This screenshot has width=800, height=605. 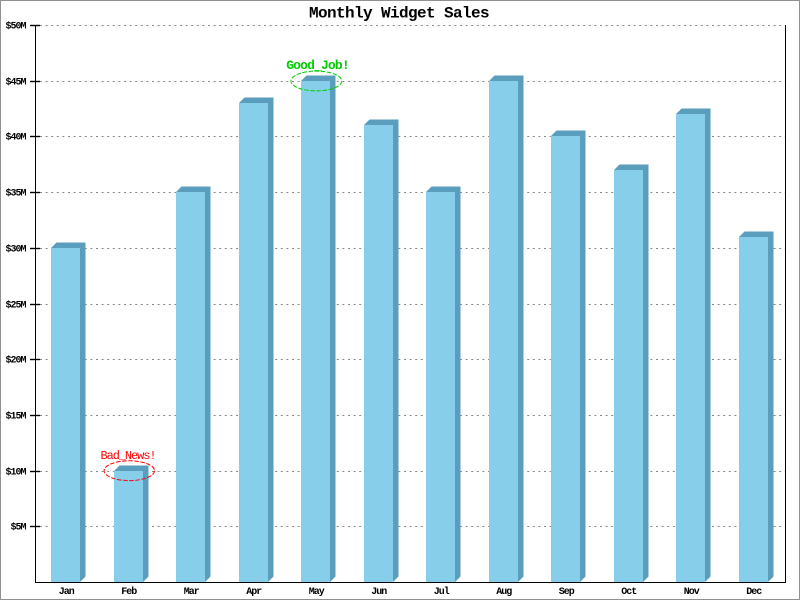 I want to click on svg-text: Sep, so click(x=567, y=592).